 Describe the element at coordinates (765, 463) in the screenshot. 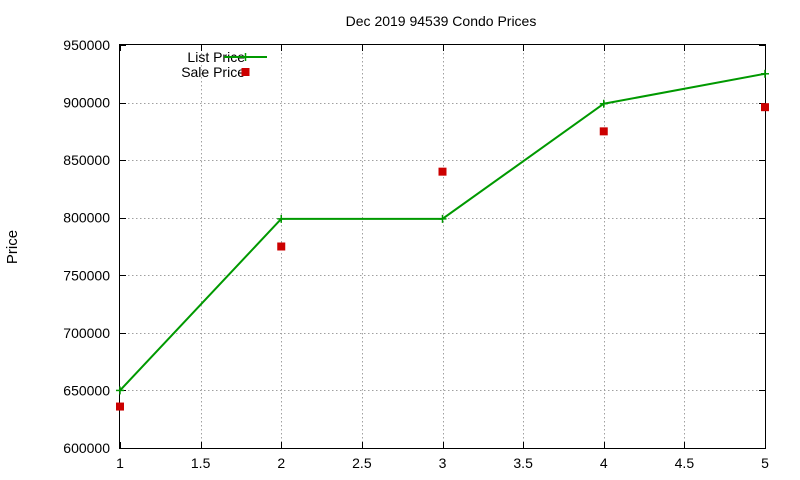

I see `x-tick-label: 5` at that location.